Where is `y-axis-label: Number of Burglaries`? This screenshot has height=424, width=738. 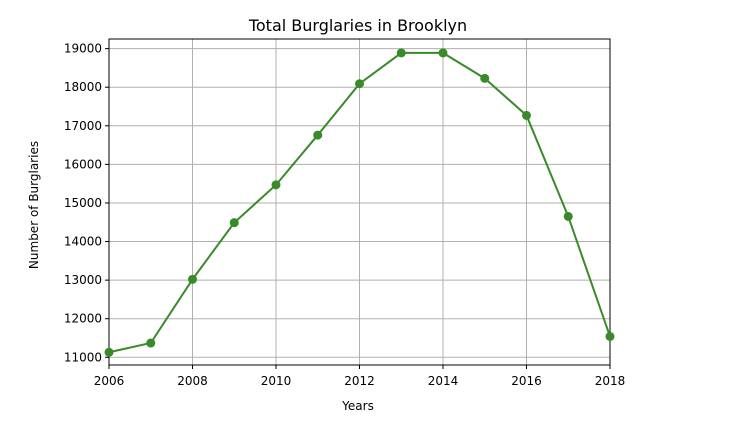
y-axis-label: Number of Burglaries is located at coordinates (34, 205).